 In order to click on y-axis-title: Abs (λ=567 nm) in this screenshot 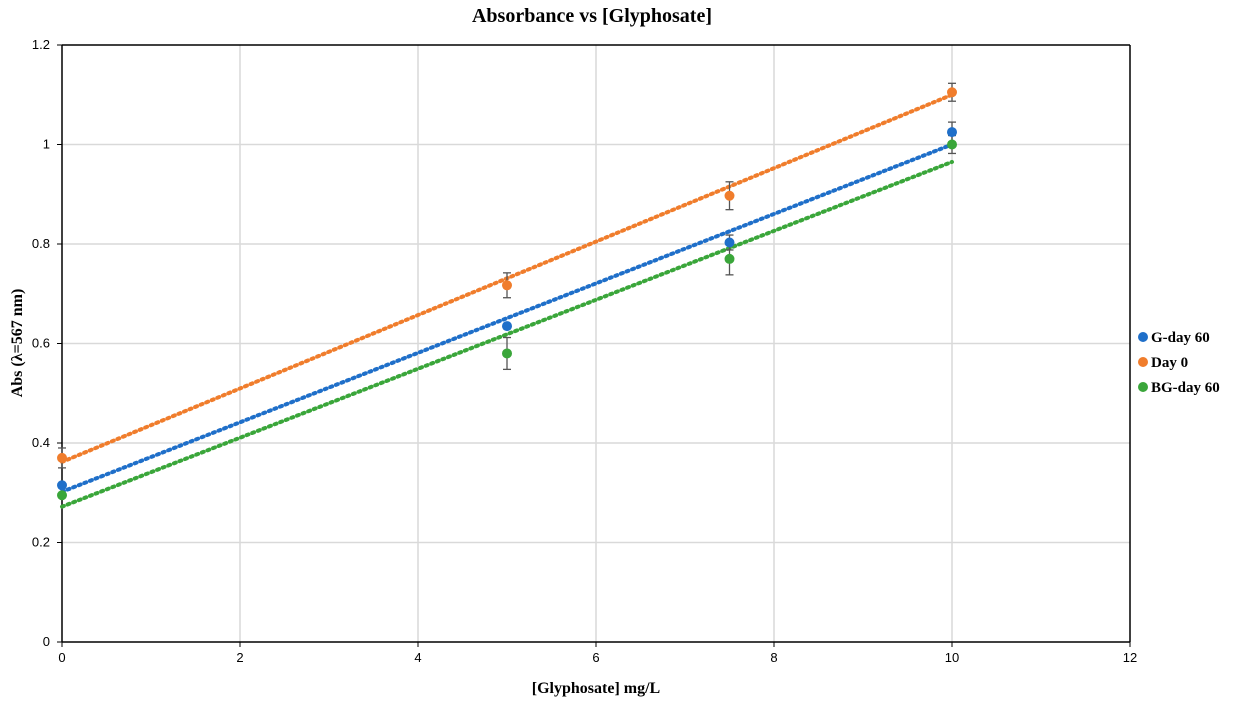, I will do `click(17, 343)`.